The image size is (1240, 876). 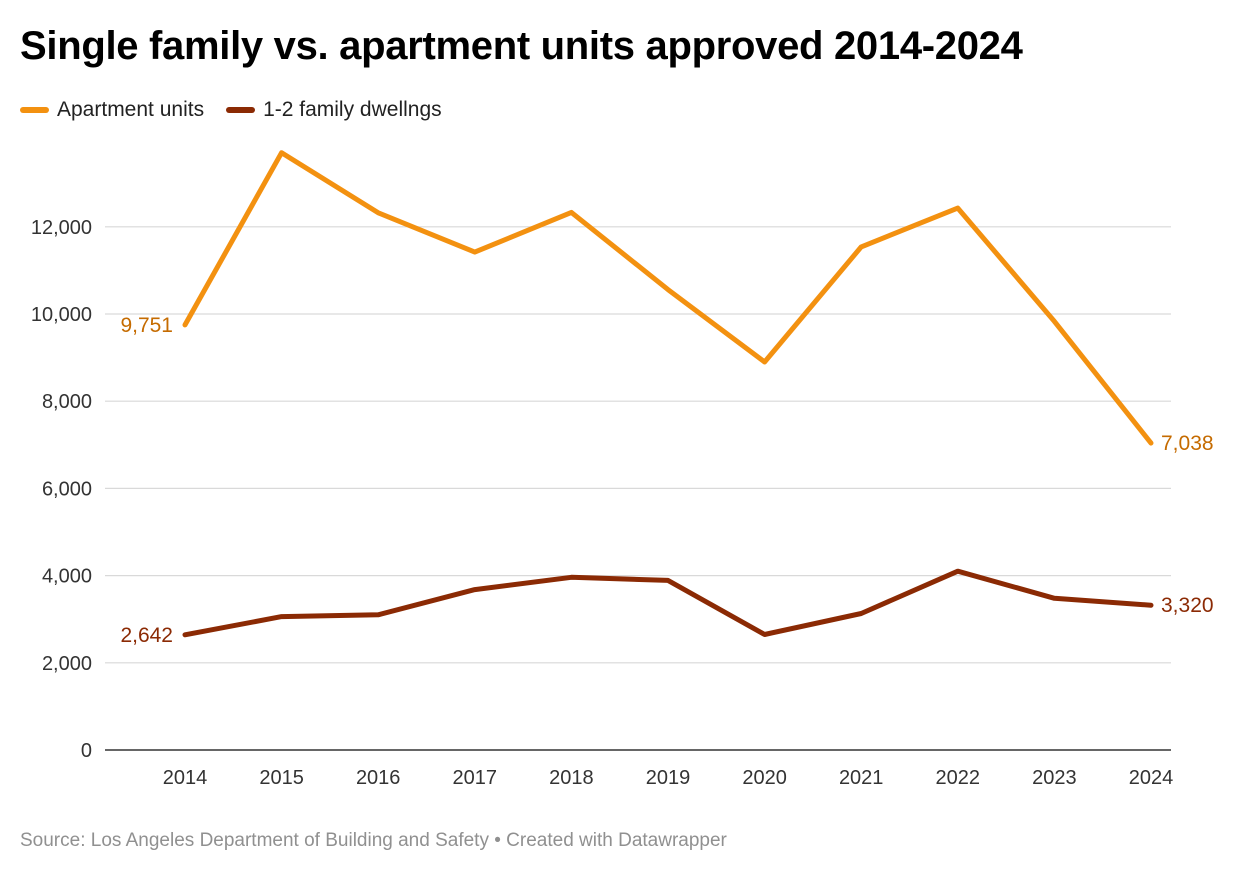 I want to click on x-tick-label: 2018, so click(x=571, y=778).